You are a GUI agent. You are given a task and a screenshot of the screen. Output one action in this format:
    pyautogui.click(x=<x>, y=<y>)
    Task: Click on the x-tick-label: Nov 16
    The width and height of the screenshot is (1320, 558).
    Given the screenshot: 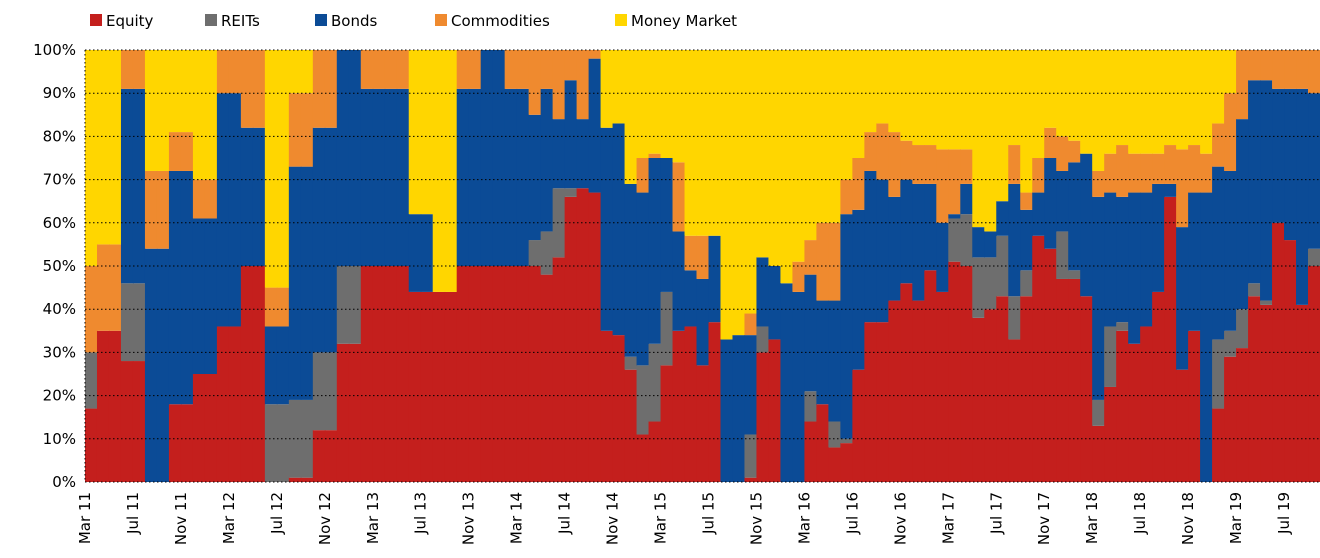 What is the action you would take?
    pyautogui.click(x=900, y=518)
    